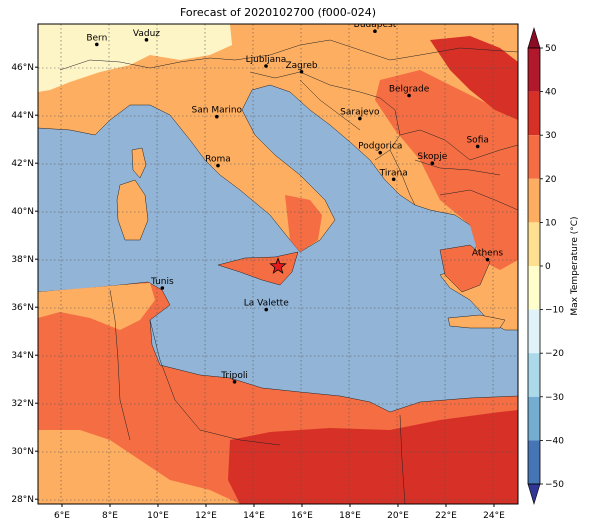 This screenshot has height=529, width=592. What do you see at coordinates (96, 306) in the screenshot?
I see `land-africa-mild` at bounding box center [96, 306].